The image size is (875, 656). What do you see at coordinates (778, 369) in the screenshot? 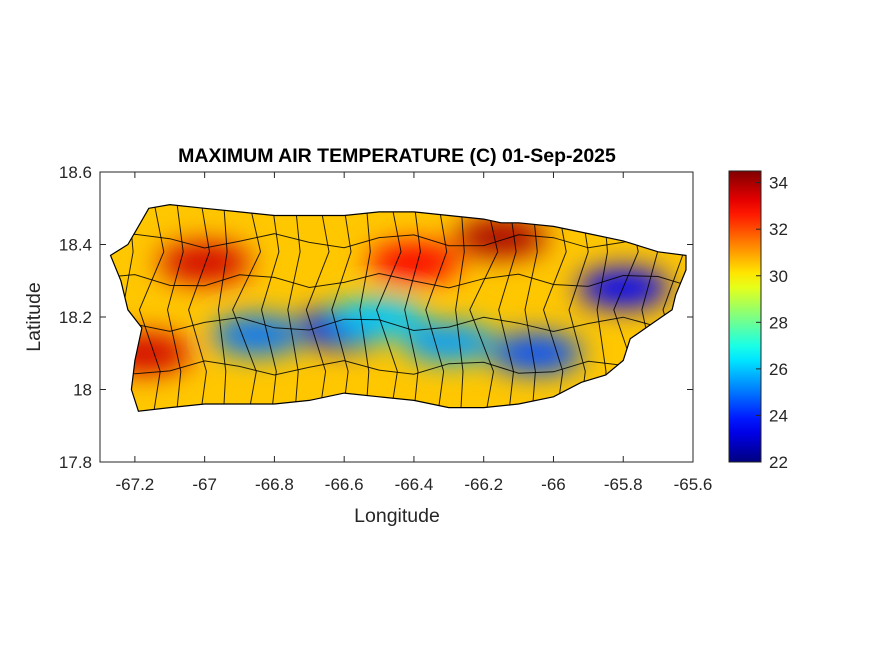
I see `colorbar-tick-label: 26` at bounding box center [778, 369].